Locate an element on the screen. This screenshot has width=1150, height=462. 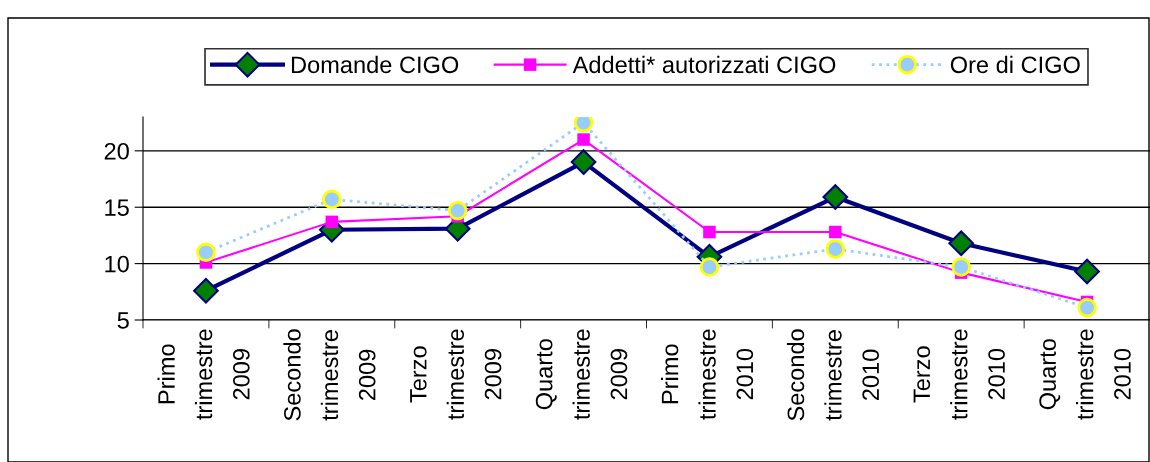
y-tick-label: 15 is located at coordinates (117, 208).